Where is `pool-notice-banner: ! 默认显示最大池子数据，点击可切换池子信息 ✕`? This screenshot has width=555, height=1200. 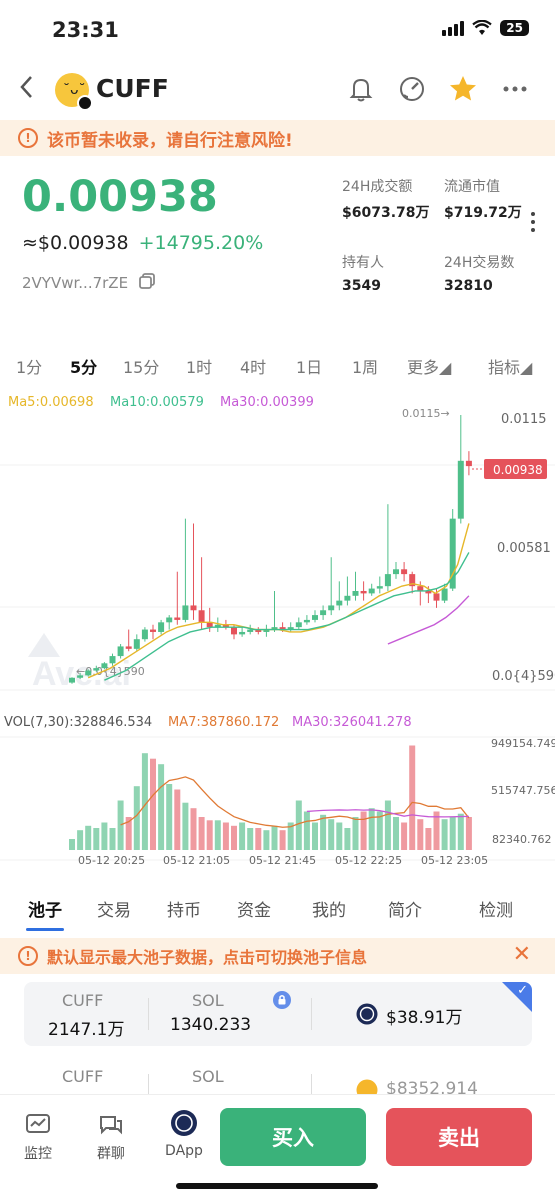
pool-notice-banner: ! 默认显示最大池子数据，点击可切换池子信息 ✕ is located at coordinates (277, 956).